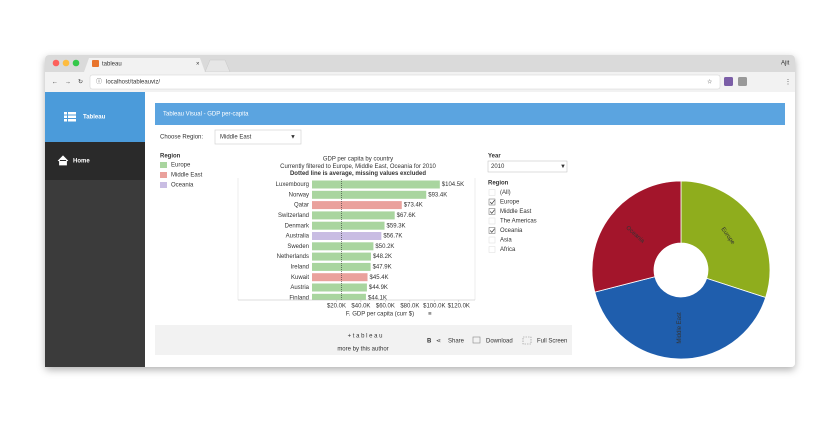 The height and width of the screenshot is (430, 840). Describe the element at coordinates (258, 137) in the screenshot. I see `region-dropdown` at that location.